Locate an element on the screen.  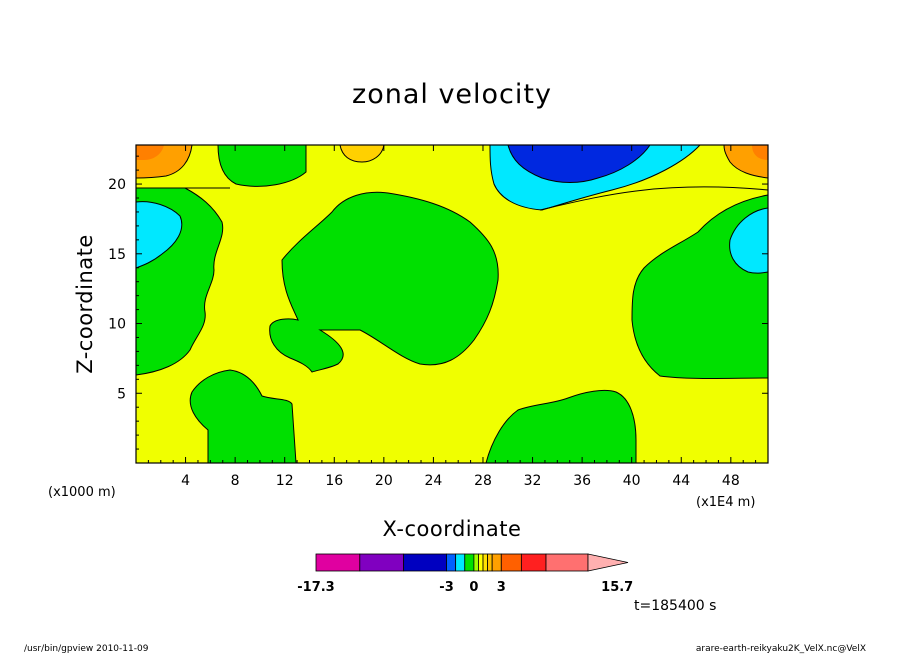
colorbar-tick-label: 0 is located at coordinates (473, 587).